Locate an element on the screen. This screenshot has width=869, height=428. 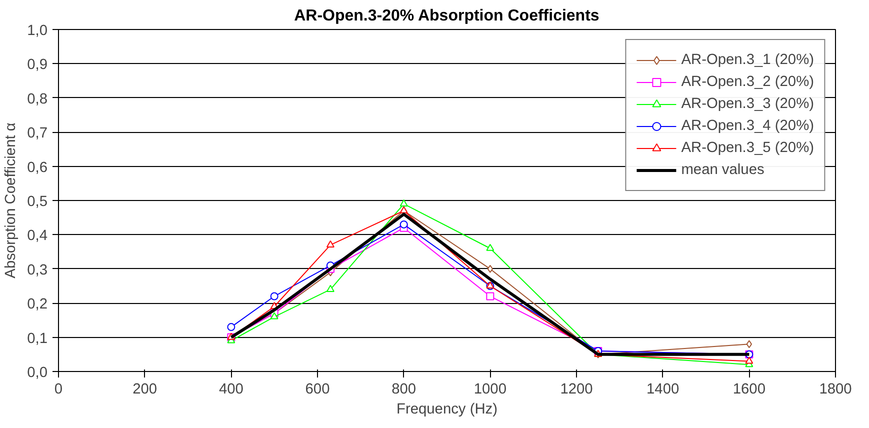
y-tick-label: 0,4 is located at coordinates (37, 236).